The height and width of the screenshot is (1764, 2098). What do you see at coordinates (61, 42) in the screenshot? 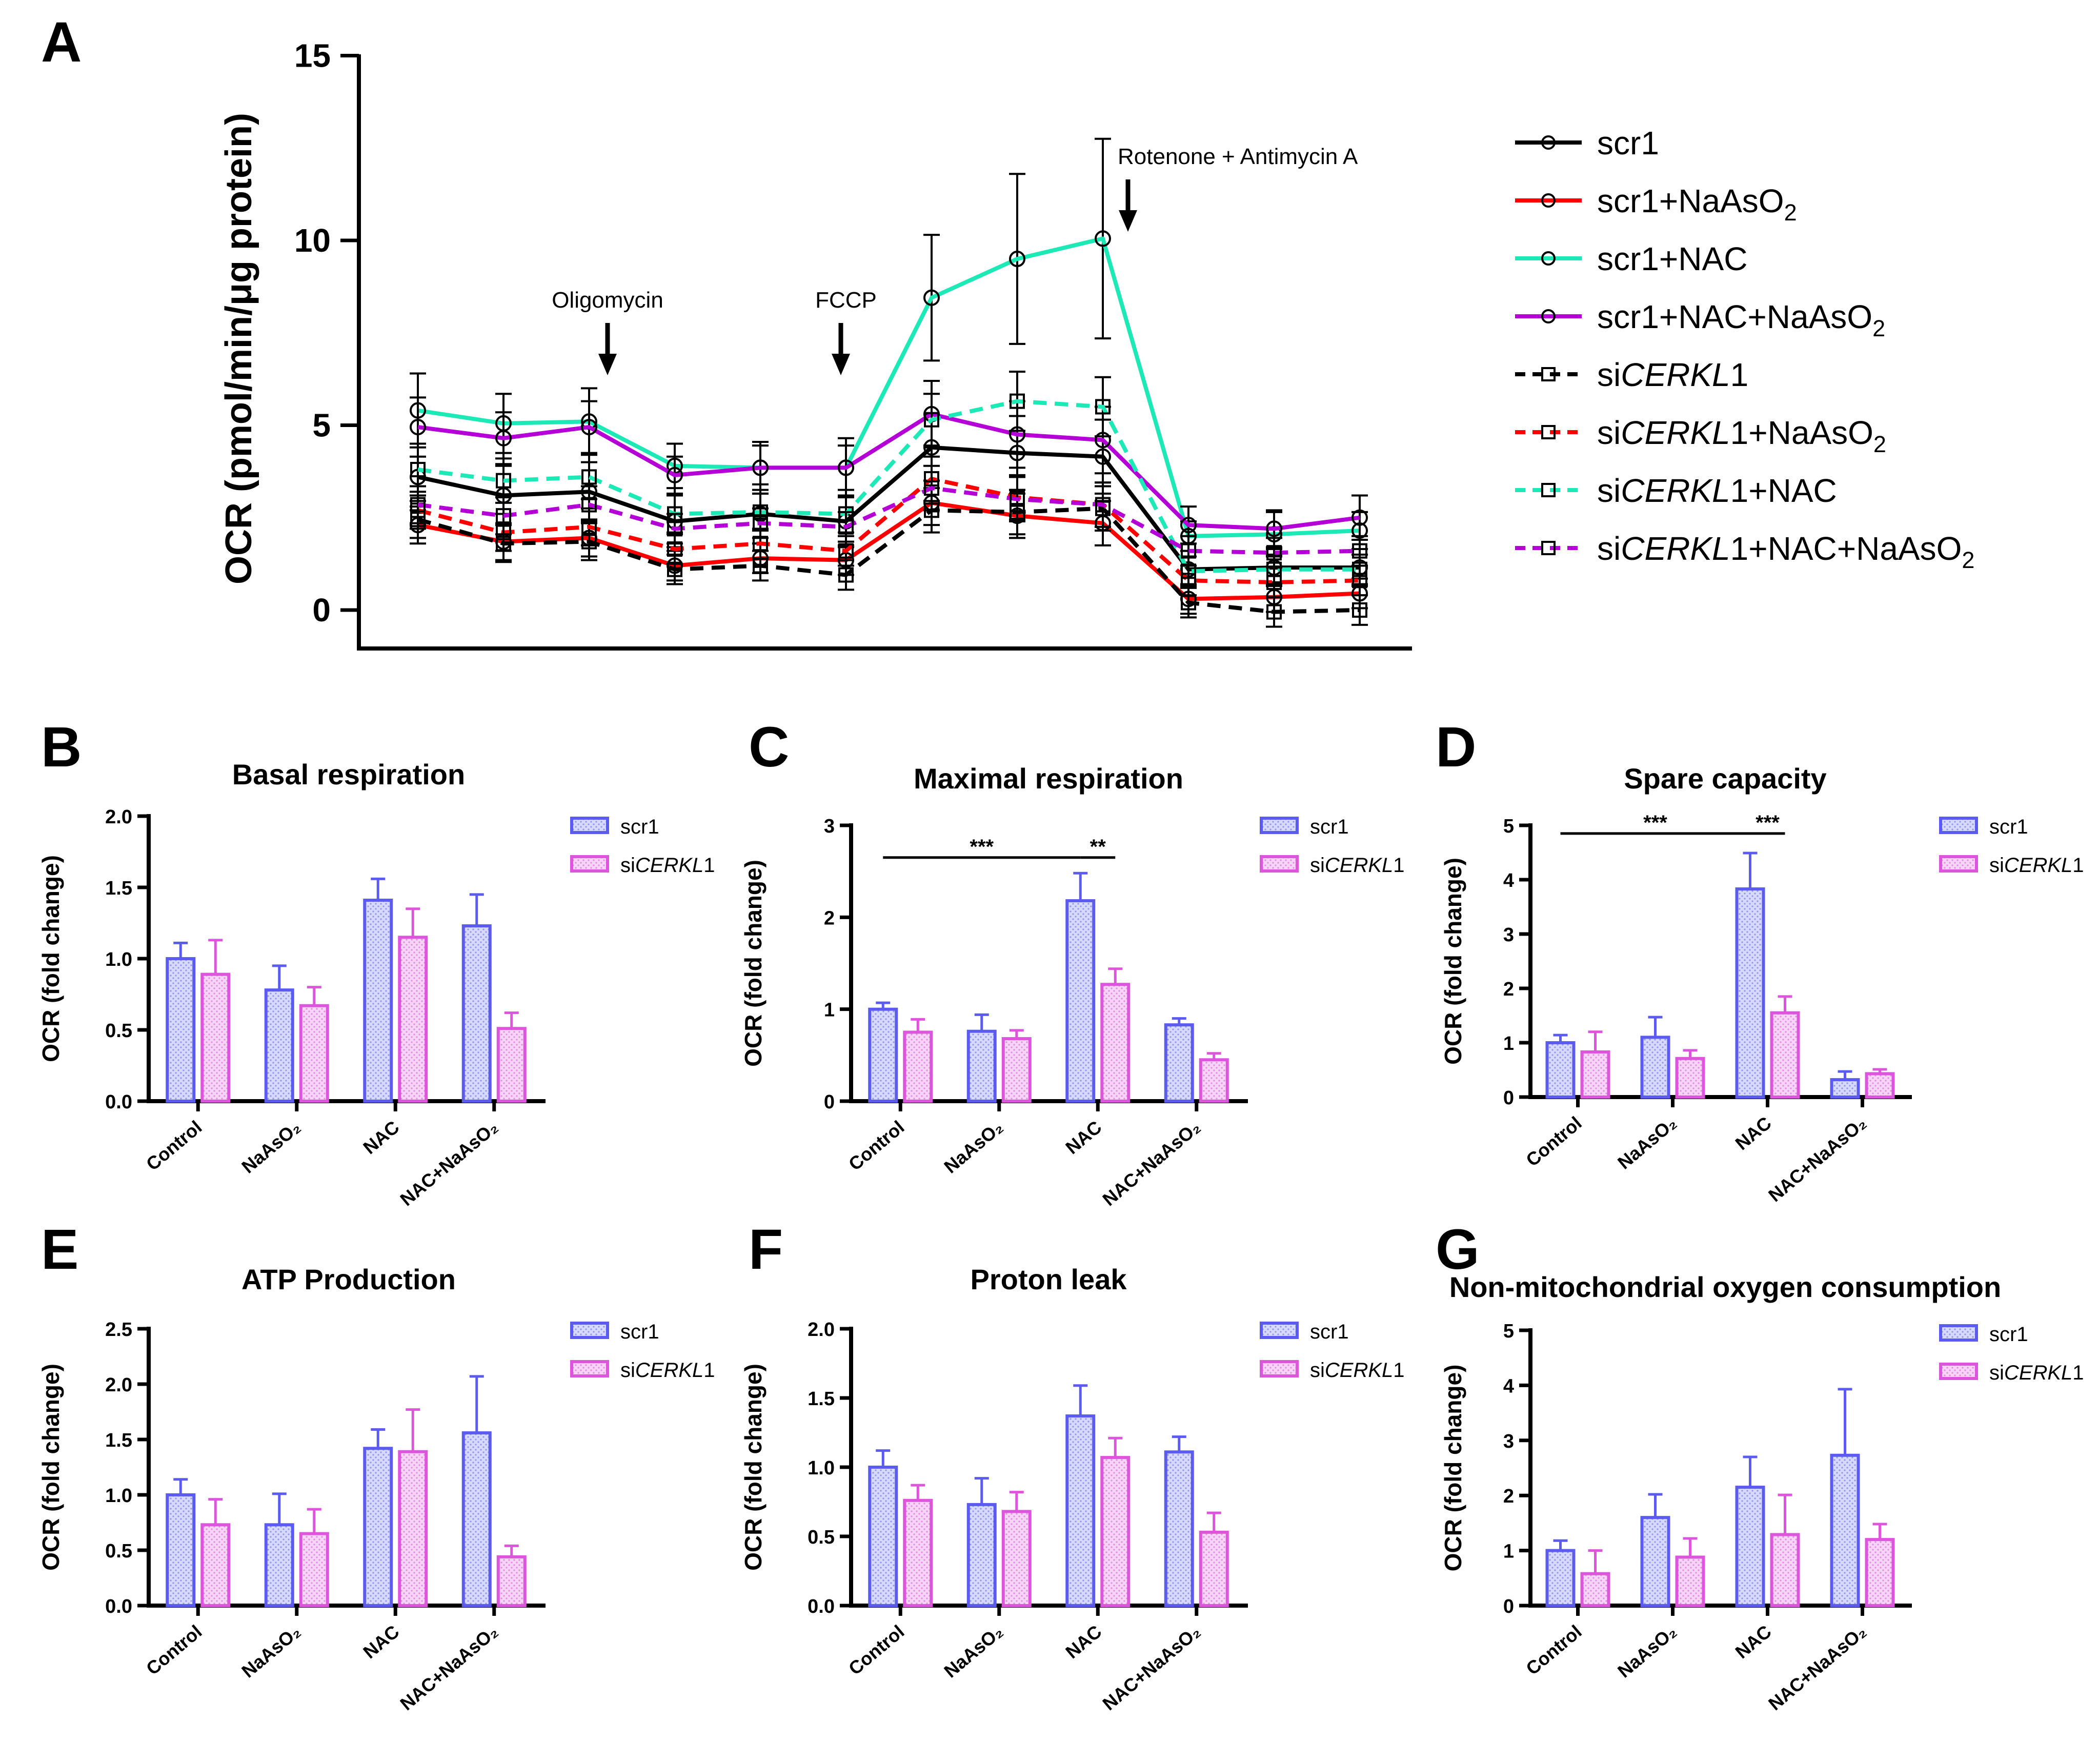
I see `panel-label: A` at bounding box center [61, 42].